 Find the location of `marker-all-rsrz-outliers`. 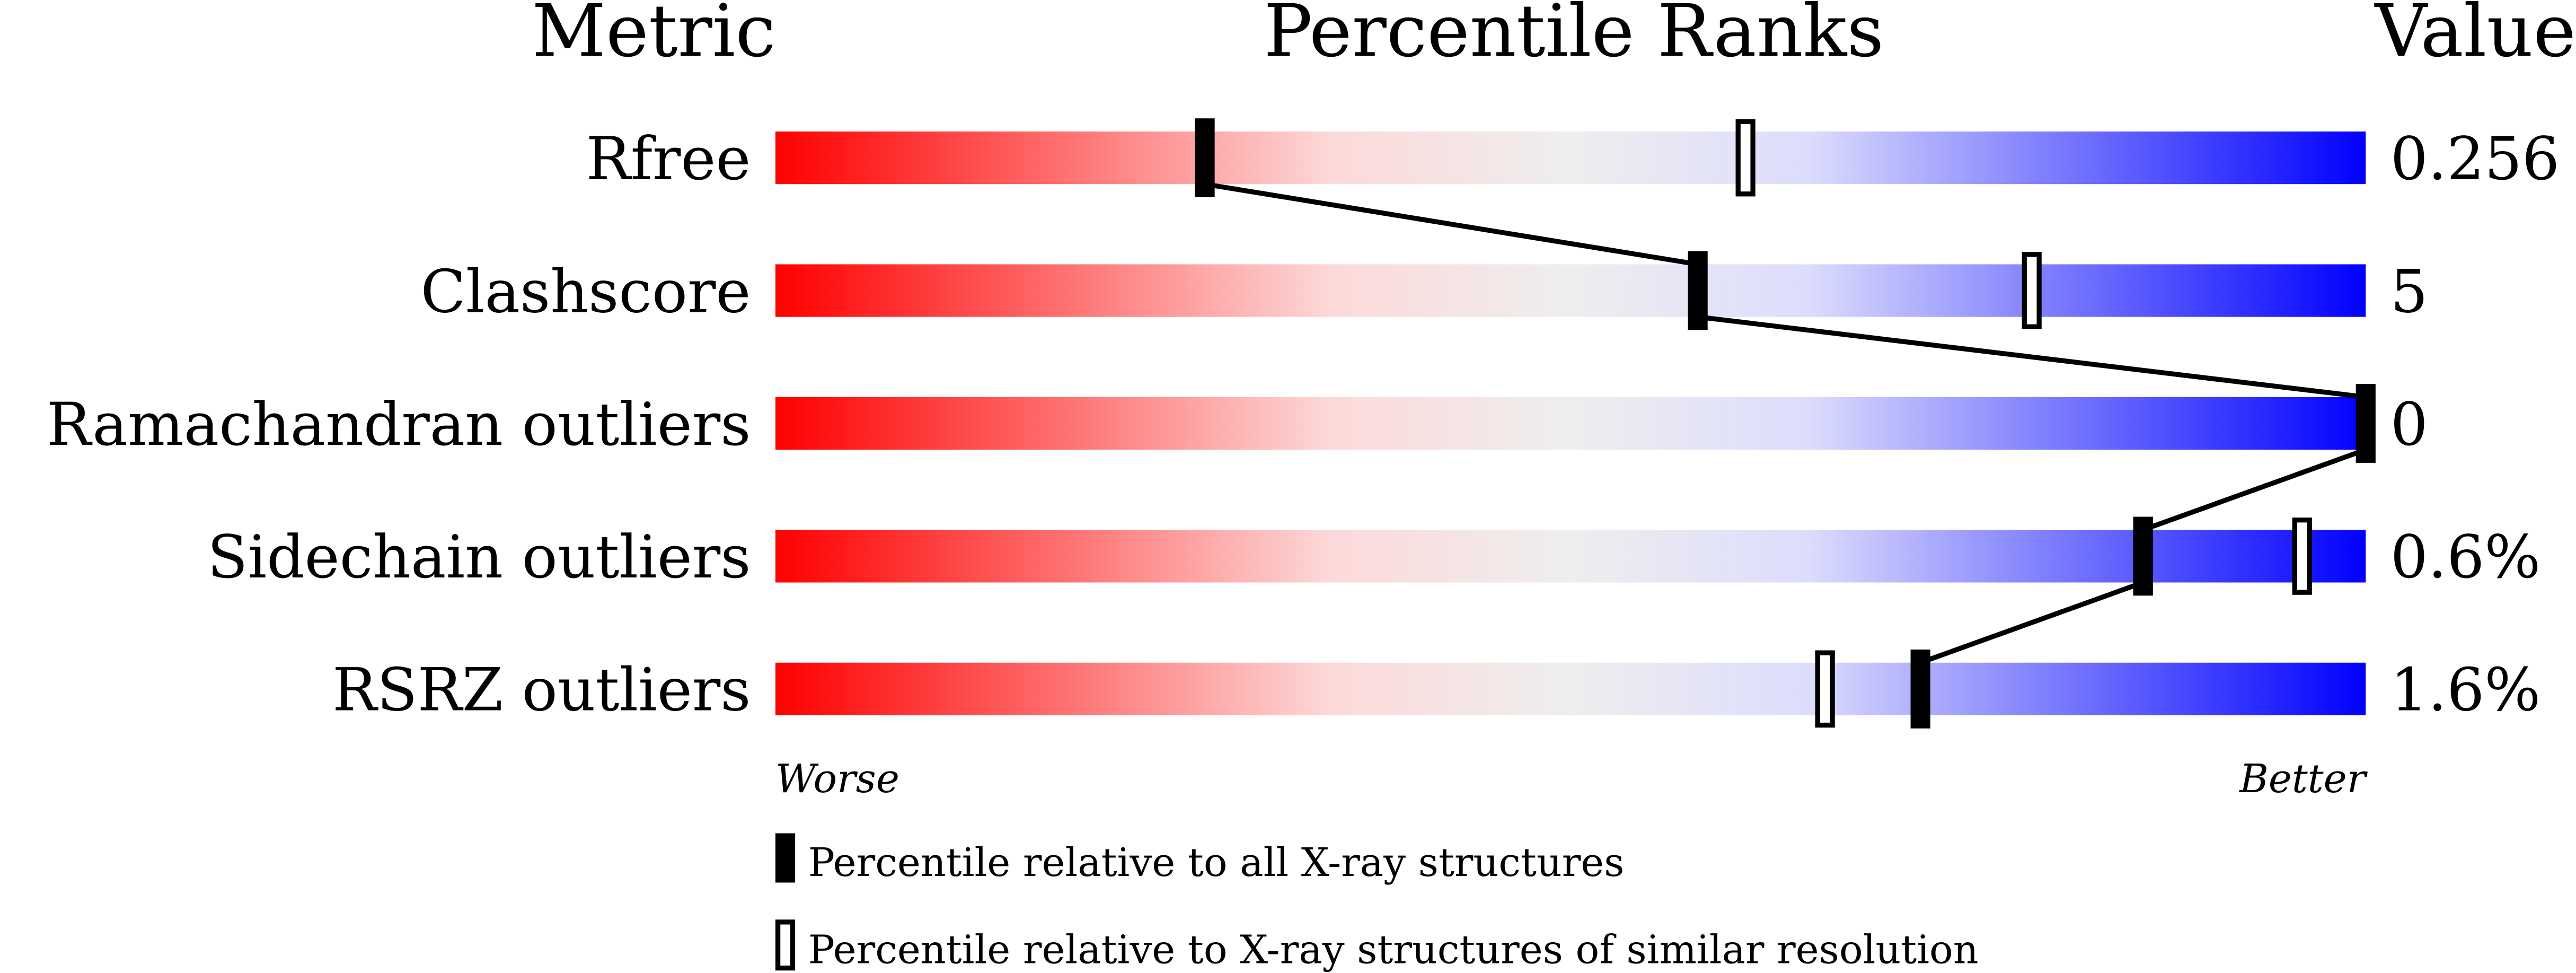

marker-all-rsrz-outliers is located at coordinates (1920, 689).